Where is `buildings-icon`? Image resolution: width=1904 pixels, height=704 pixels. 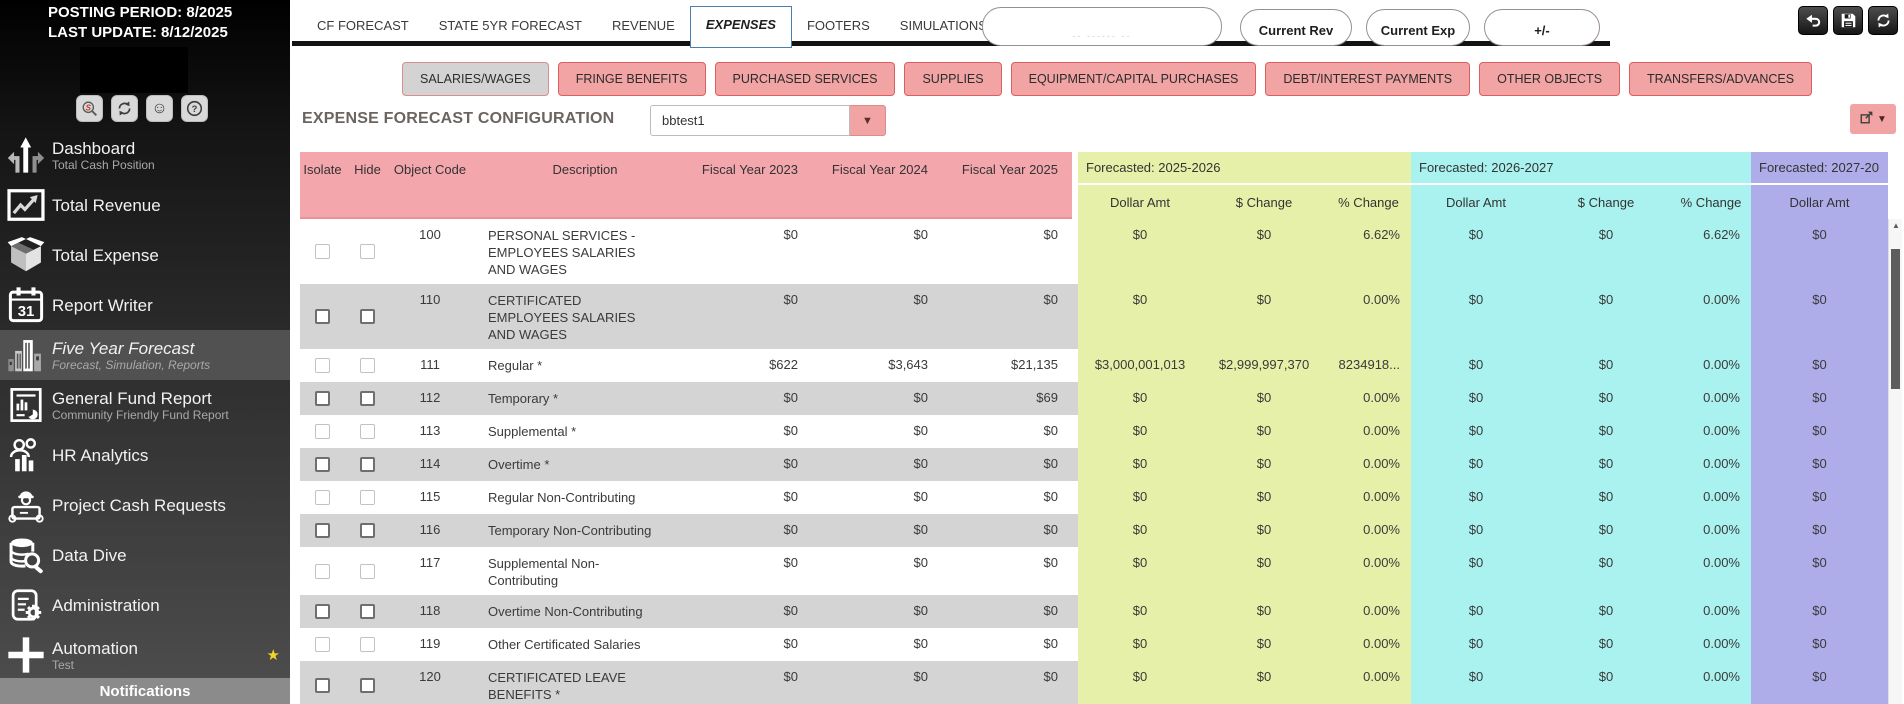
buildings-icon is located at coordinates (26, 355).